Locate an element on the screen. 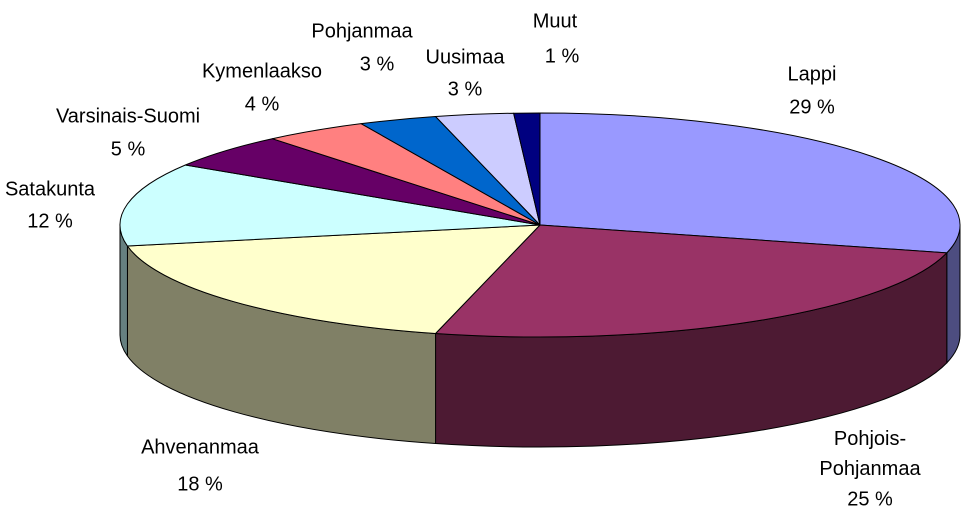 The image size is (961, 515). label-line: Pohjanmaa is located at coordinates (870, 469).